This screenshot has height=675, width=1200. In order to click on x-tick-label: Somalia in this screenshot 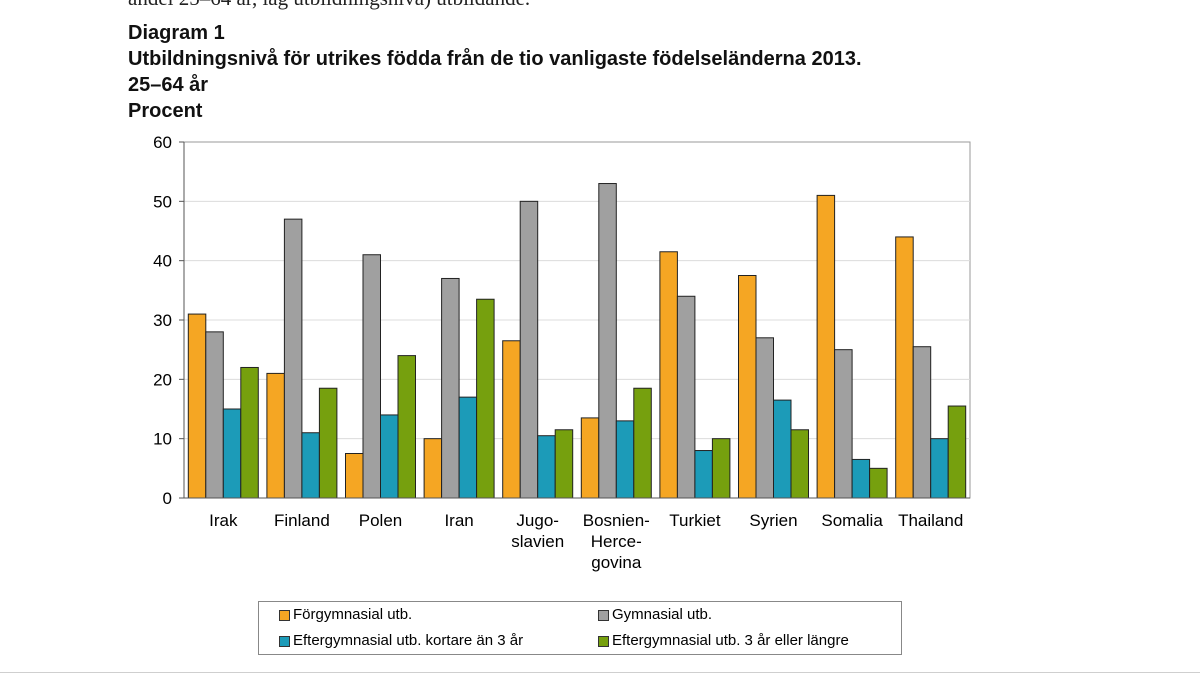, I will do `click(852, 520)`.